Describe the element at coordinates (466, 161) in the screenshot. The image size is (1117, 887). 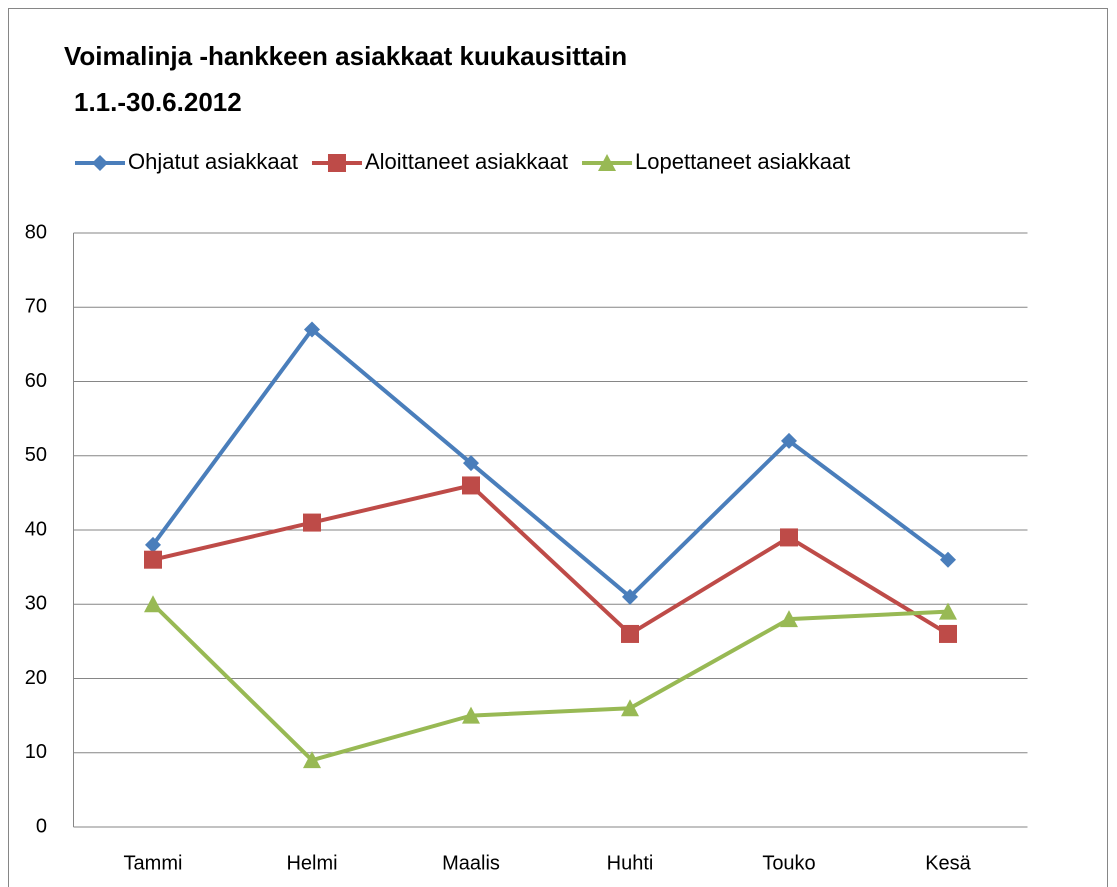
I see `legend-label: Aloittaneet asiakkaat` at that location.